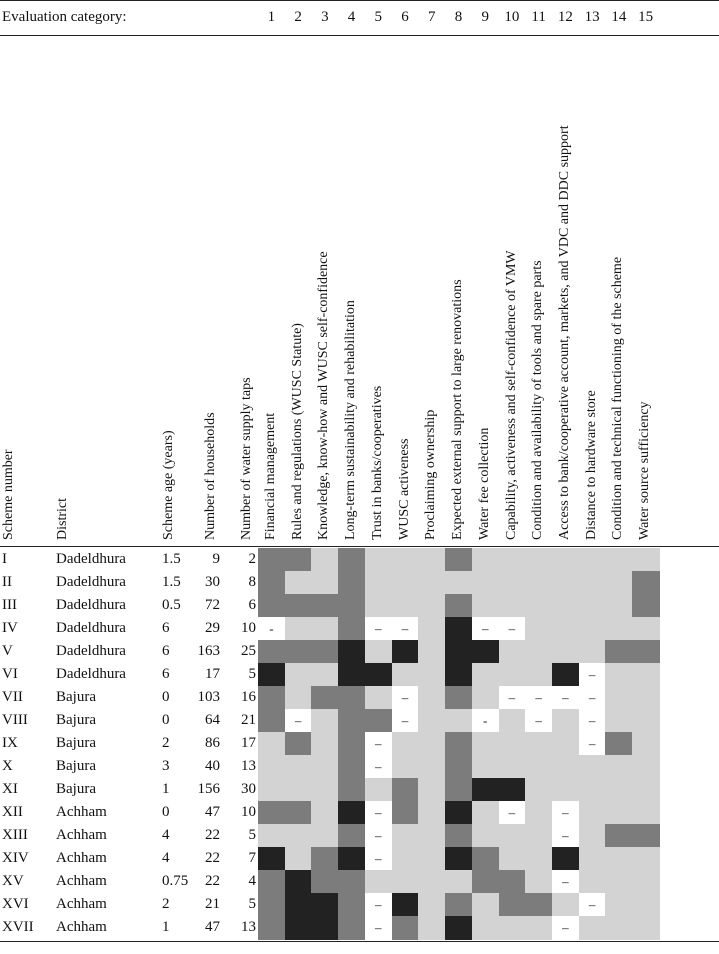 The width and height of the screenshot is (719, 954). Describe the element at coordinates (76, 766) in the screenshot. I see `district-cell: Bajura` at that location.